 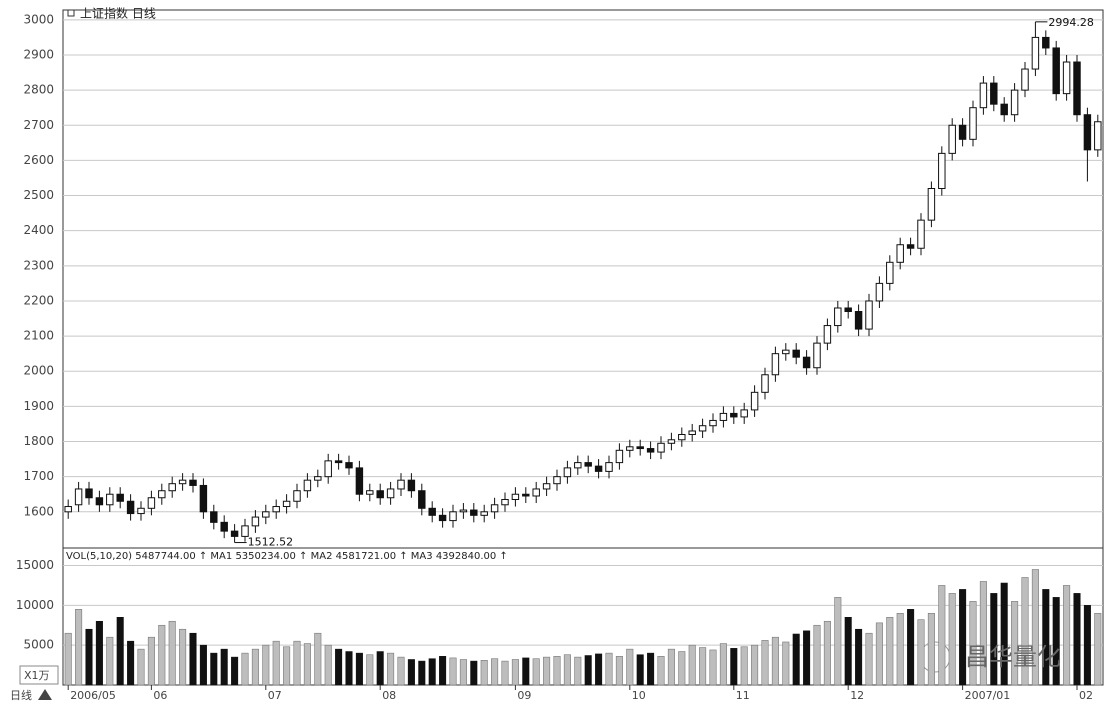 What do you see at coordinates (35, 605) in the screenshot?
I see `y-tick-label: 10000` at bounding box center [35, 605].